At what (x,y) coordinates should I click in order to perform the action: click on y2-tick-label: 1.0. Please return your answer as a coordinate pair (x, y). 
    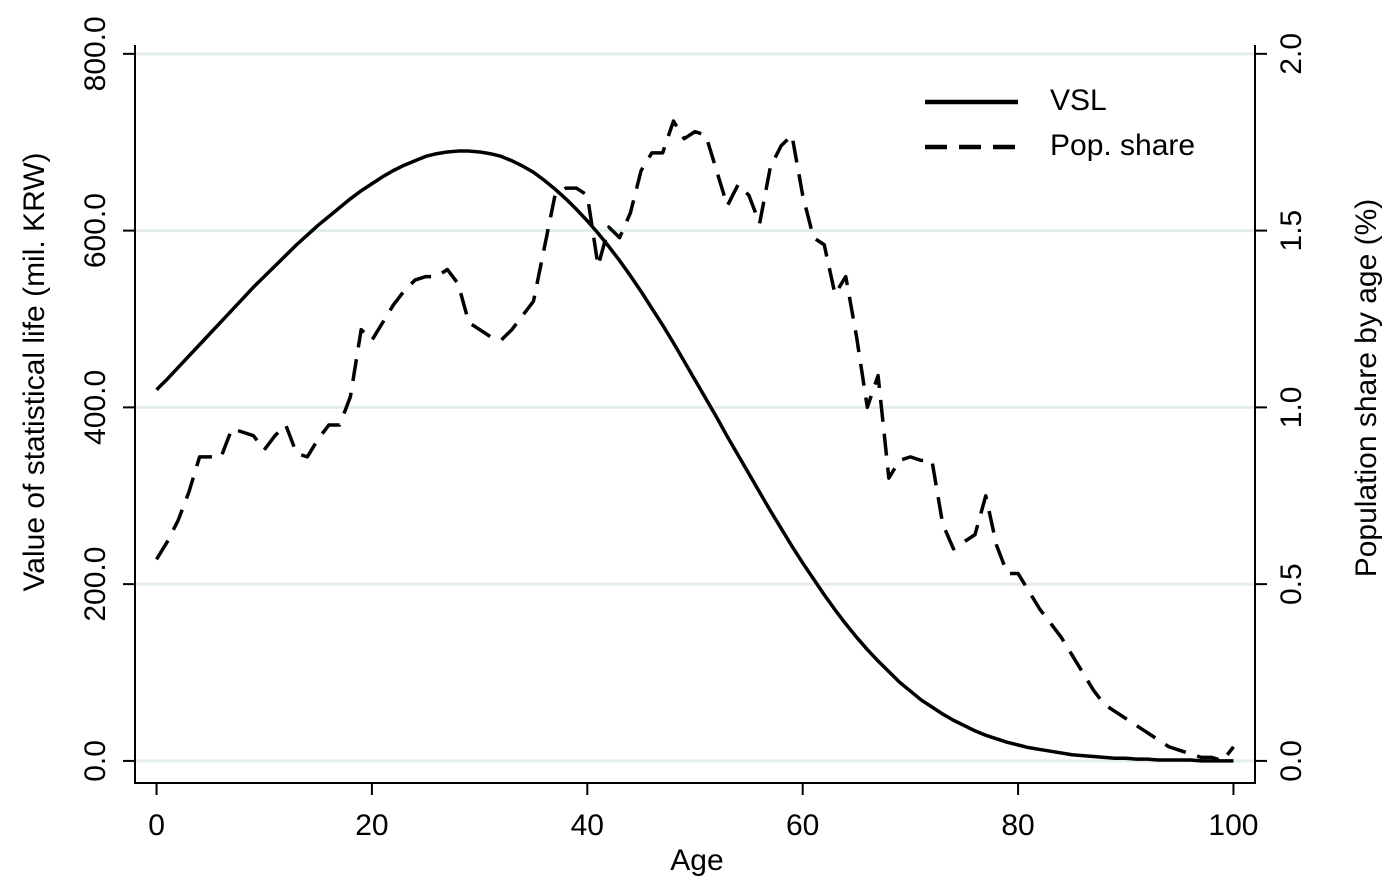
    Looking at the image, I should click on (1291, 408).